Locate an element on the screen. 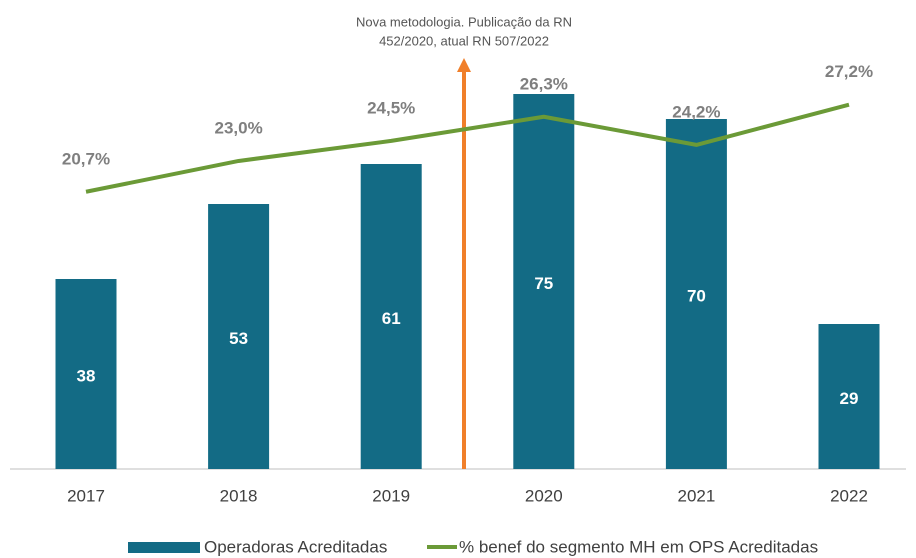  line-value-label: 26,3% is located at coordinates (544, 83).